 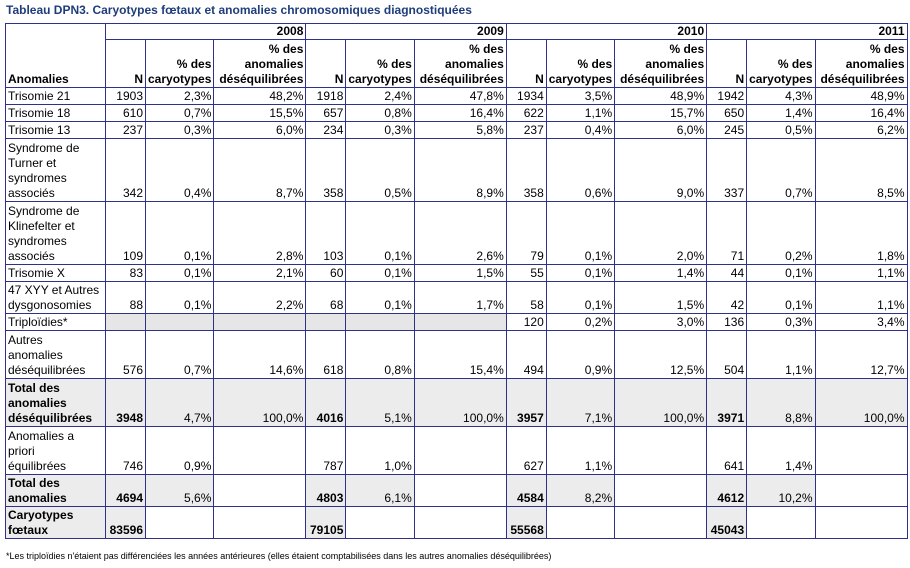 I want to click on pct-caryotypes-cell: 1,4%, so click(x=781, y=450).